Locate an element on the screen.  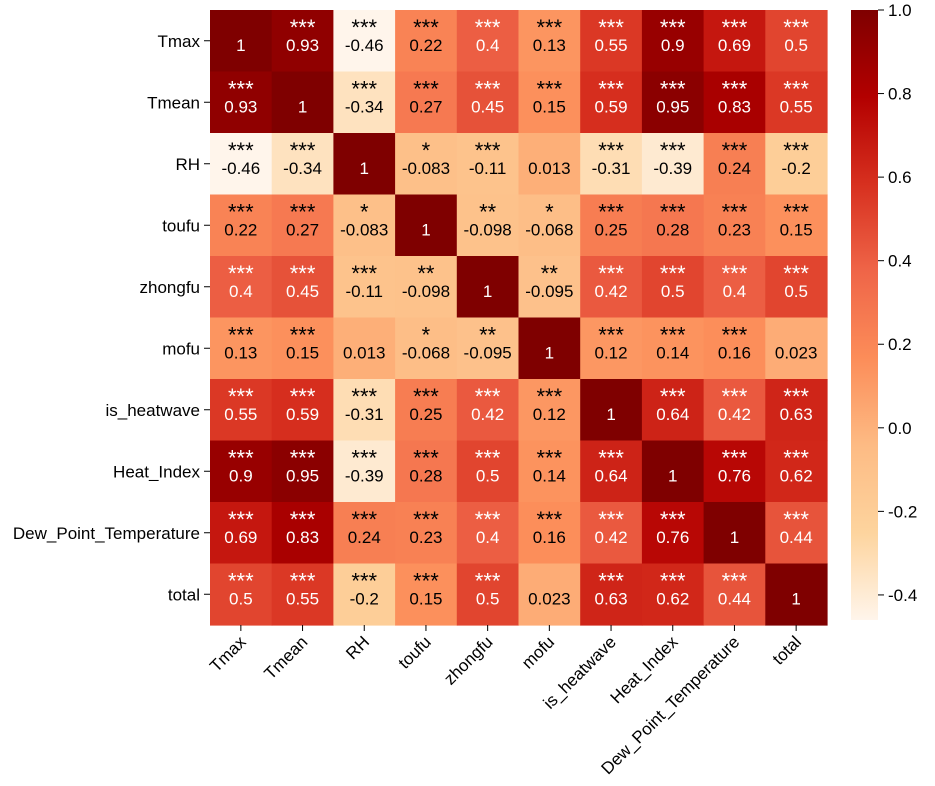
cell-Heat_Index-mofu is located at coordinates (549, 471).